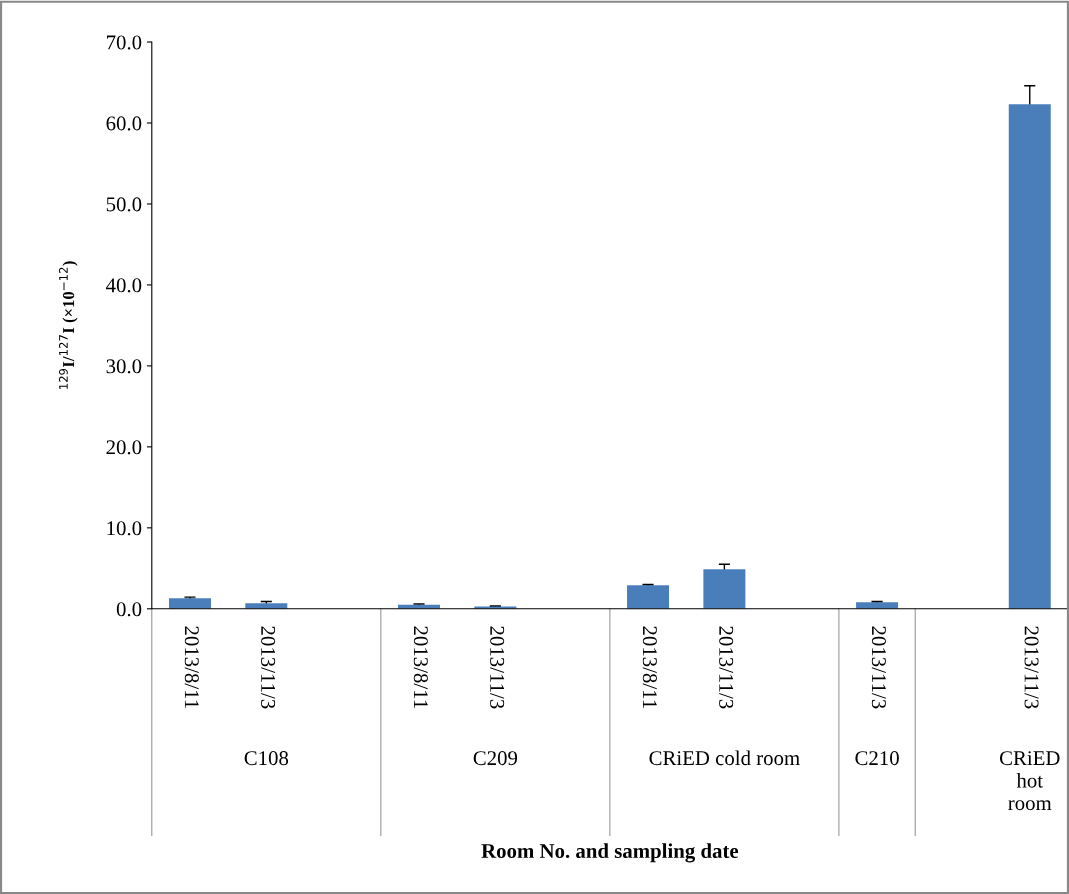 The height and width of the screenshot is (894, 1069). Describe the element at coordinates (1029, 781) in the screenshot. I see `text: CRiED hot room` at that location.